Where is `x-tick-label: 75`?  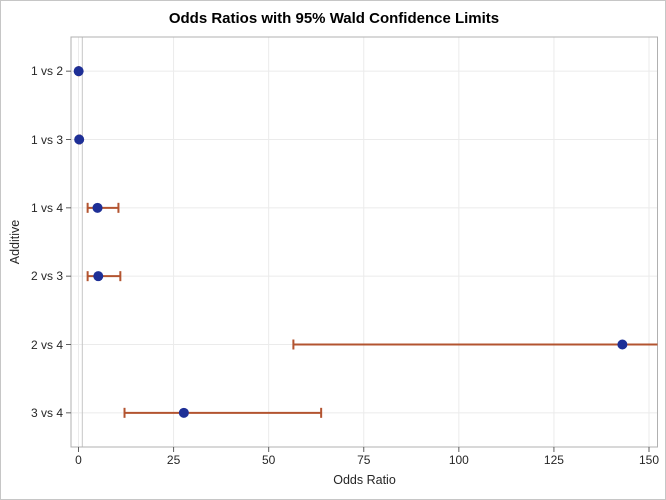 x-tick-label: 75 is located at coordinates (364, 460).